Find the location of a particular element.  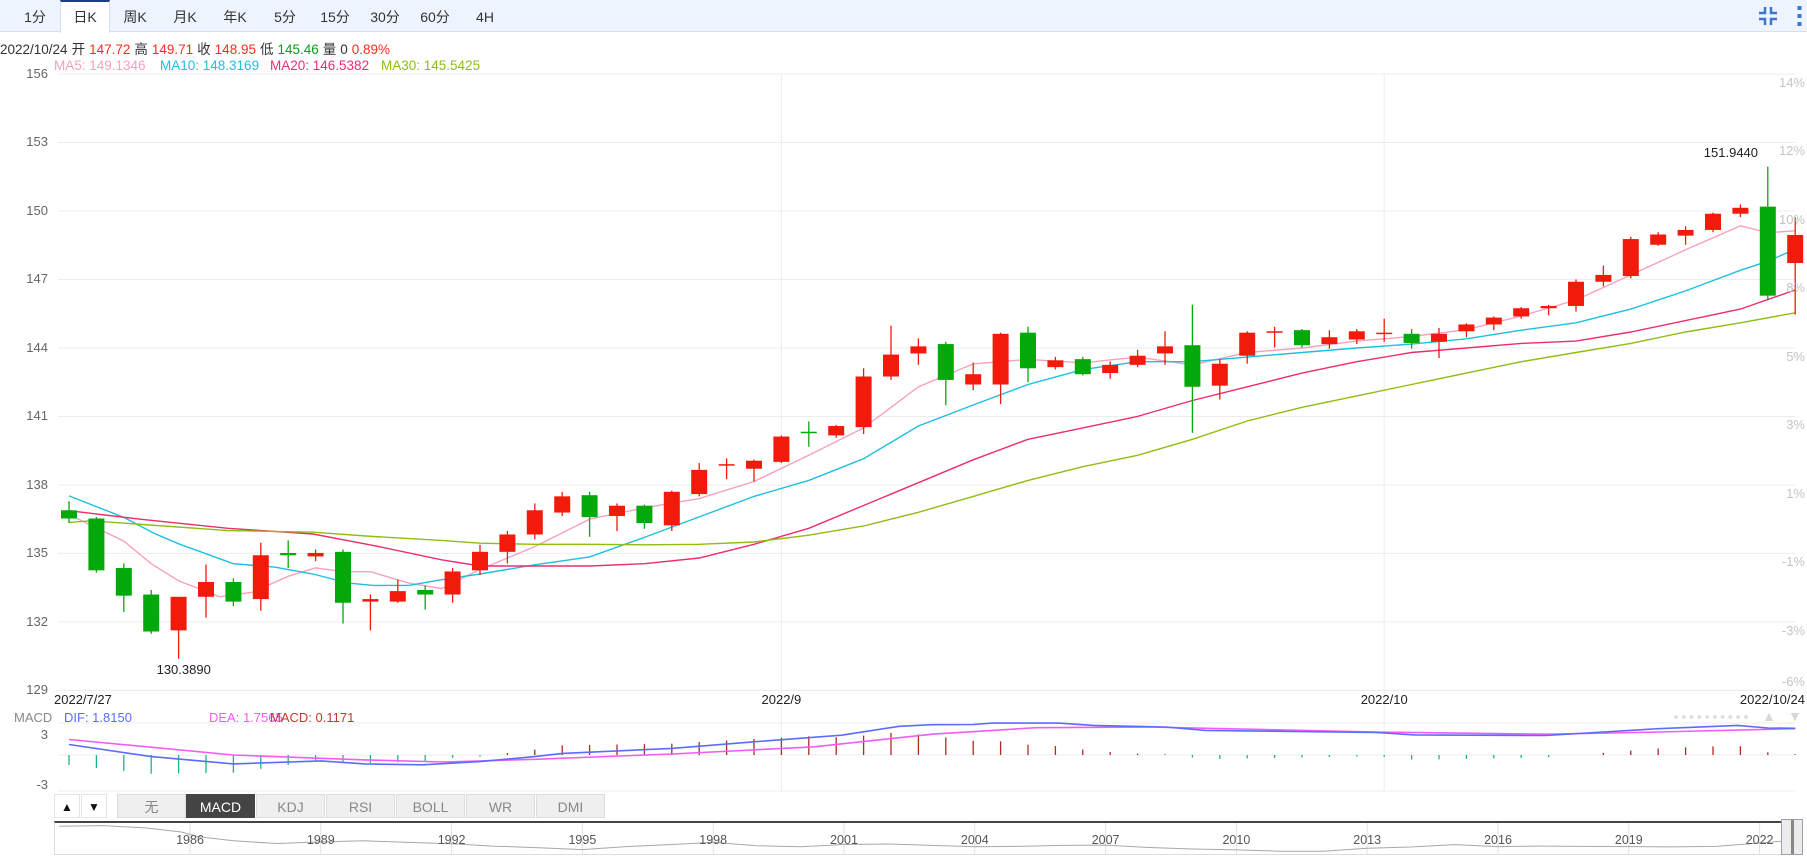

range-navigator is located at coordinates (917, 838).